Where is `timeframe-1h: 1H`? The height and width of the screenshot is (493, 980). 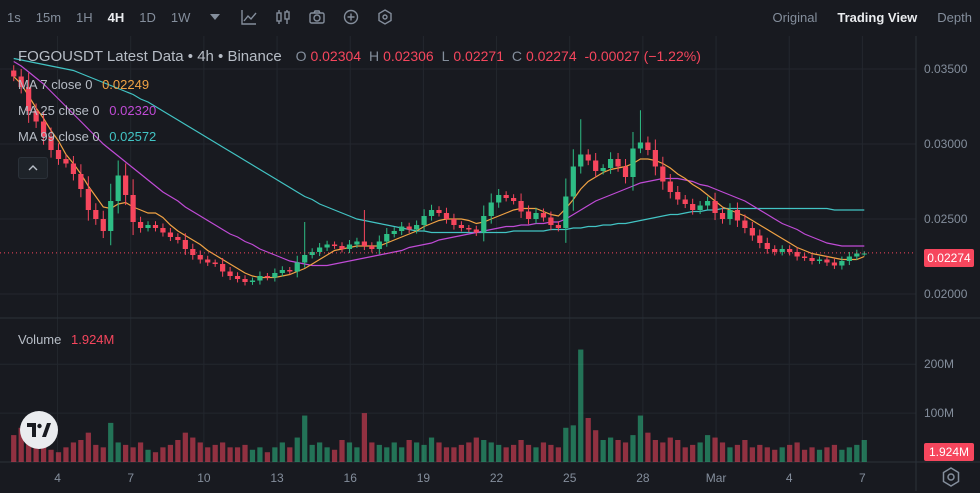
timeframe-1h: 1H is located at coordinates (84, 17).